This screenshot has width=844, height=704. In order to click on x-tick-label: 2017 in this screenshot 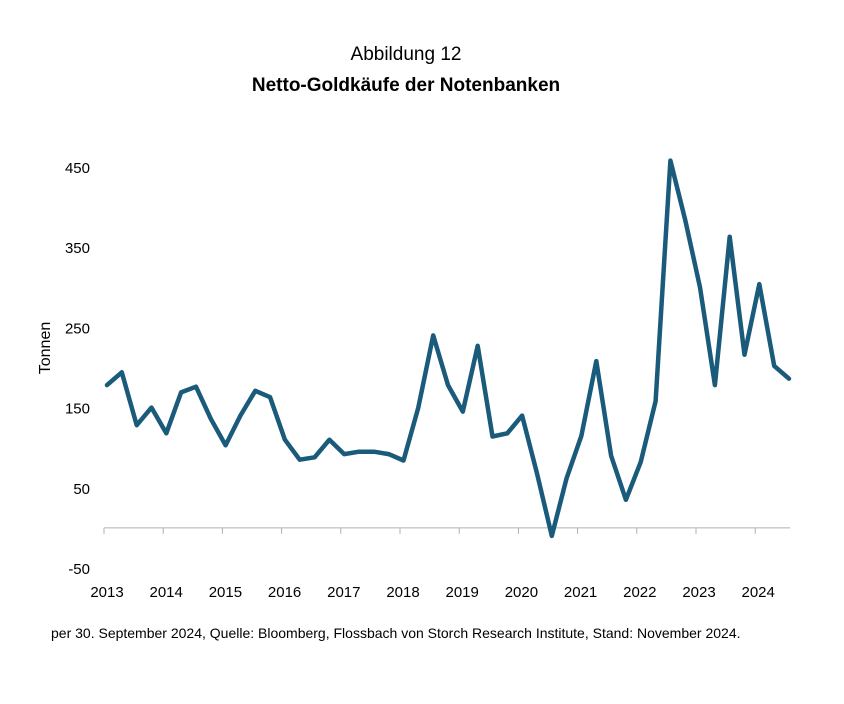, I will do `click(343, 592)`.